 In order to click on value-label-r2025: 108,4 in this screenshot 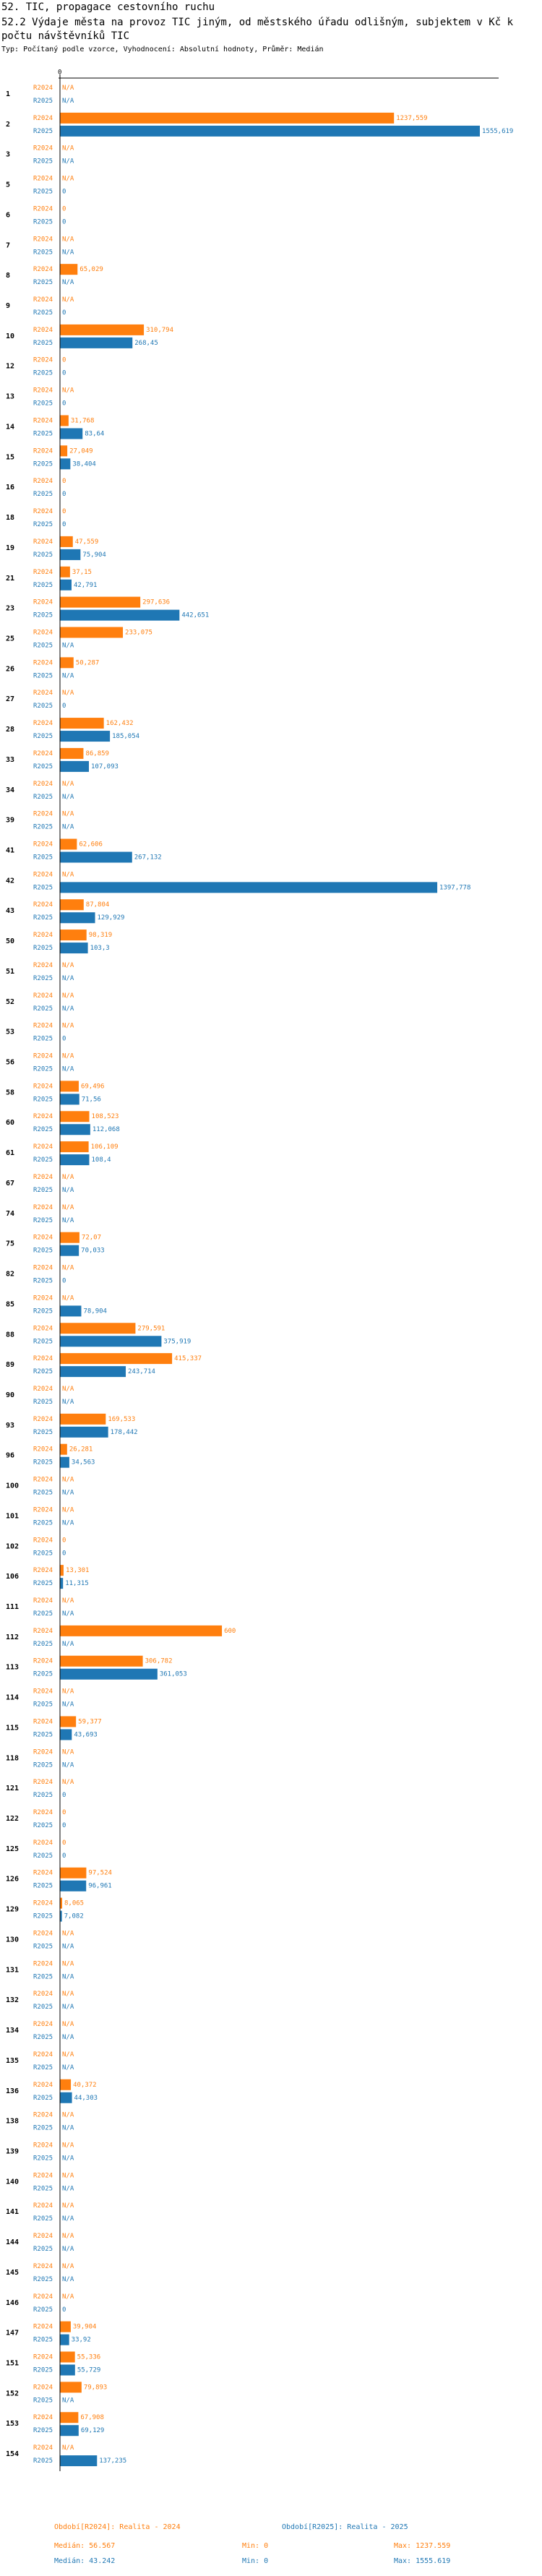, I will do `click(101, 1160)`.